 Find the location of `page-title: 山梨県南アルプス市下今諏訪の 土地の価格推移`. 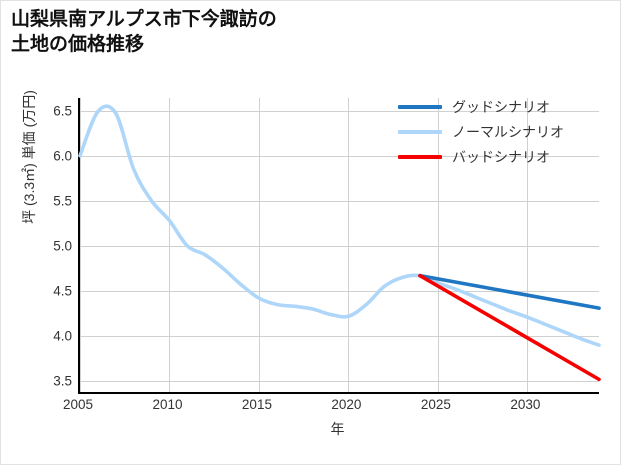

page-title: 山梨県南アルプス市下今諏訪の 土地の価格推移 is located at coordinates (144, 32).